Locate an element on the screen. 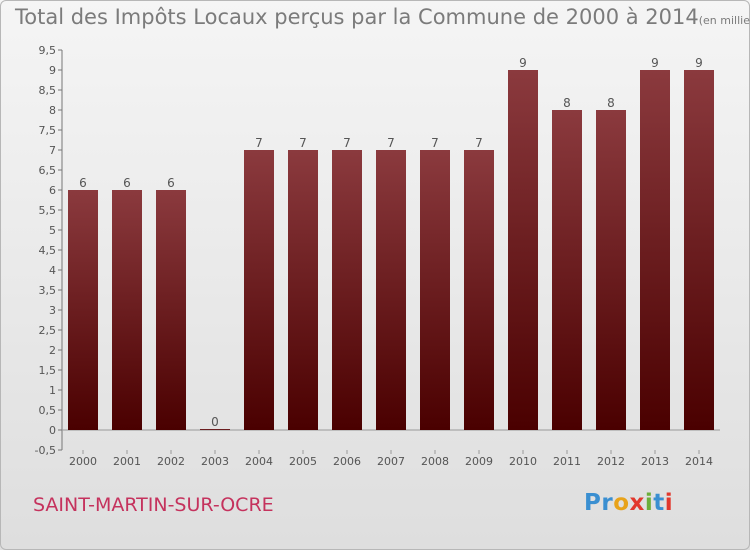 This screenshot has height=550, width=750. x-tick-label: 2010 is located at coordinates (523, 461).